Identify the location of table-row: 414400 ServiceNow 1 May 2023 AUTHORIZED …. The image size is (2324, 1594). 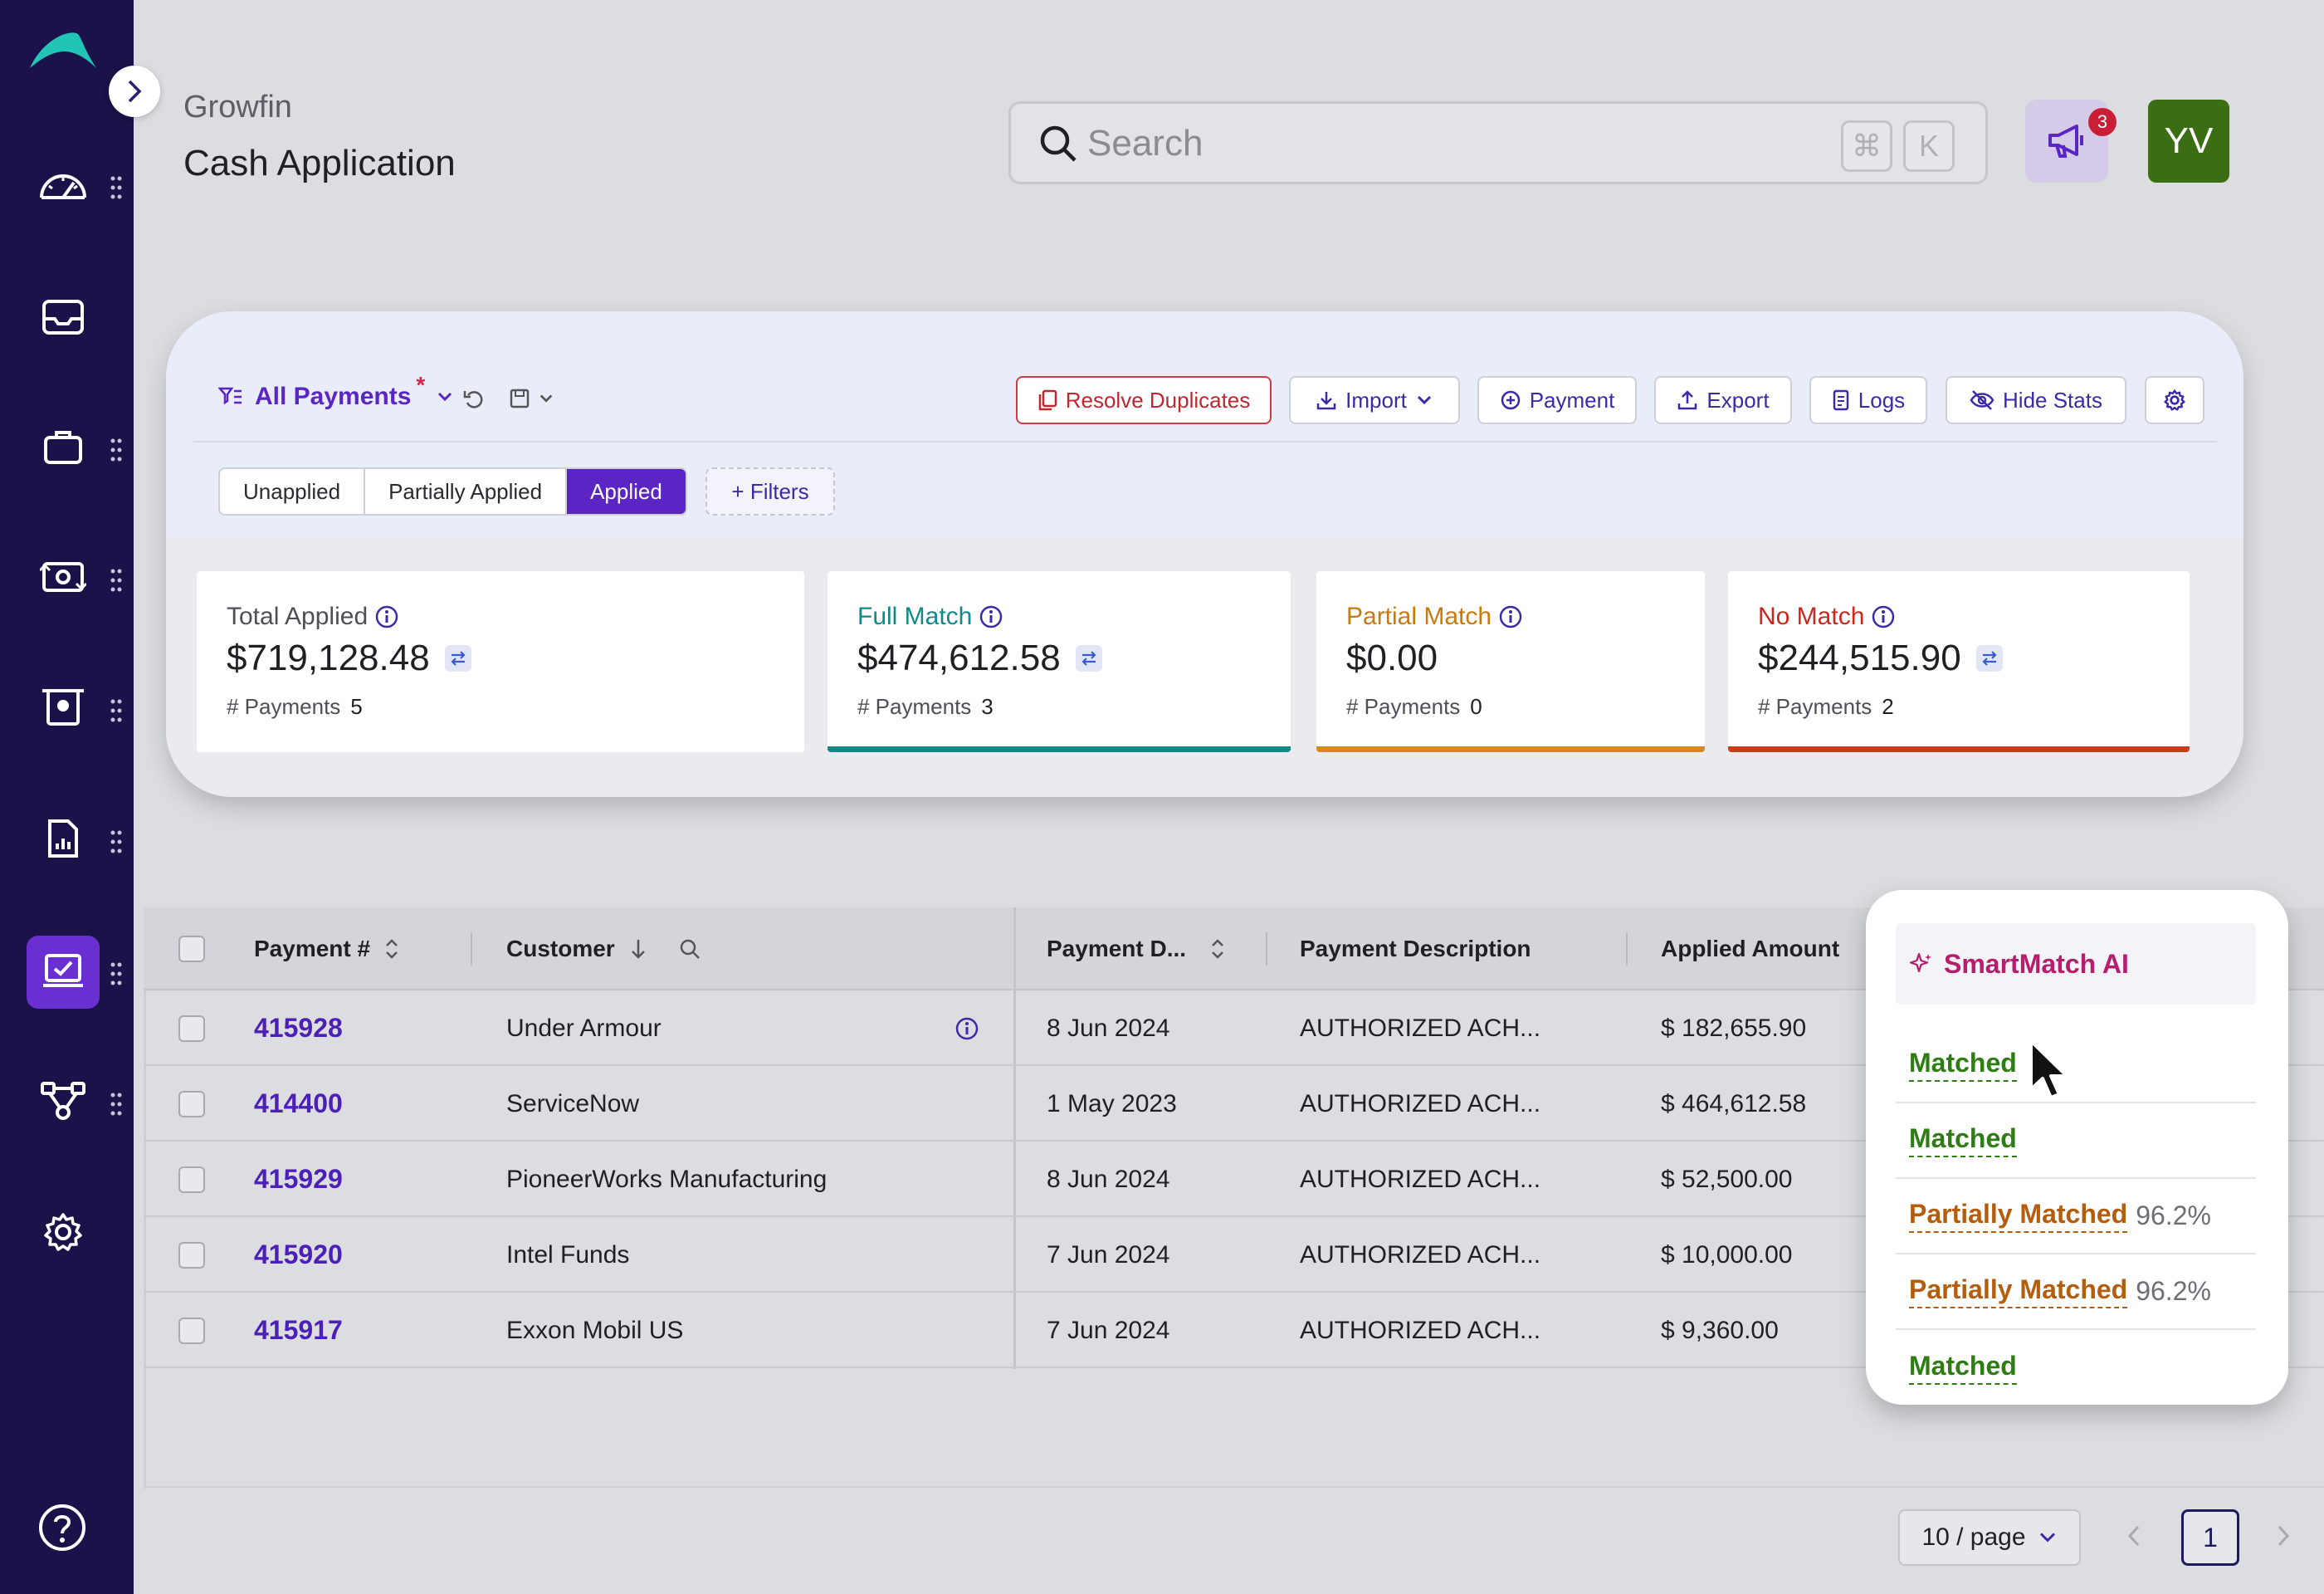
(1234, 1104).